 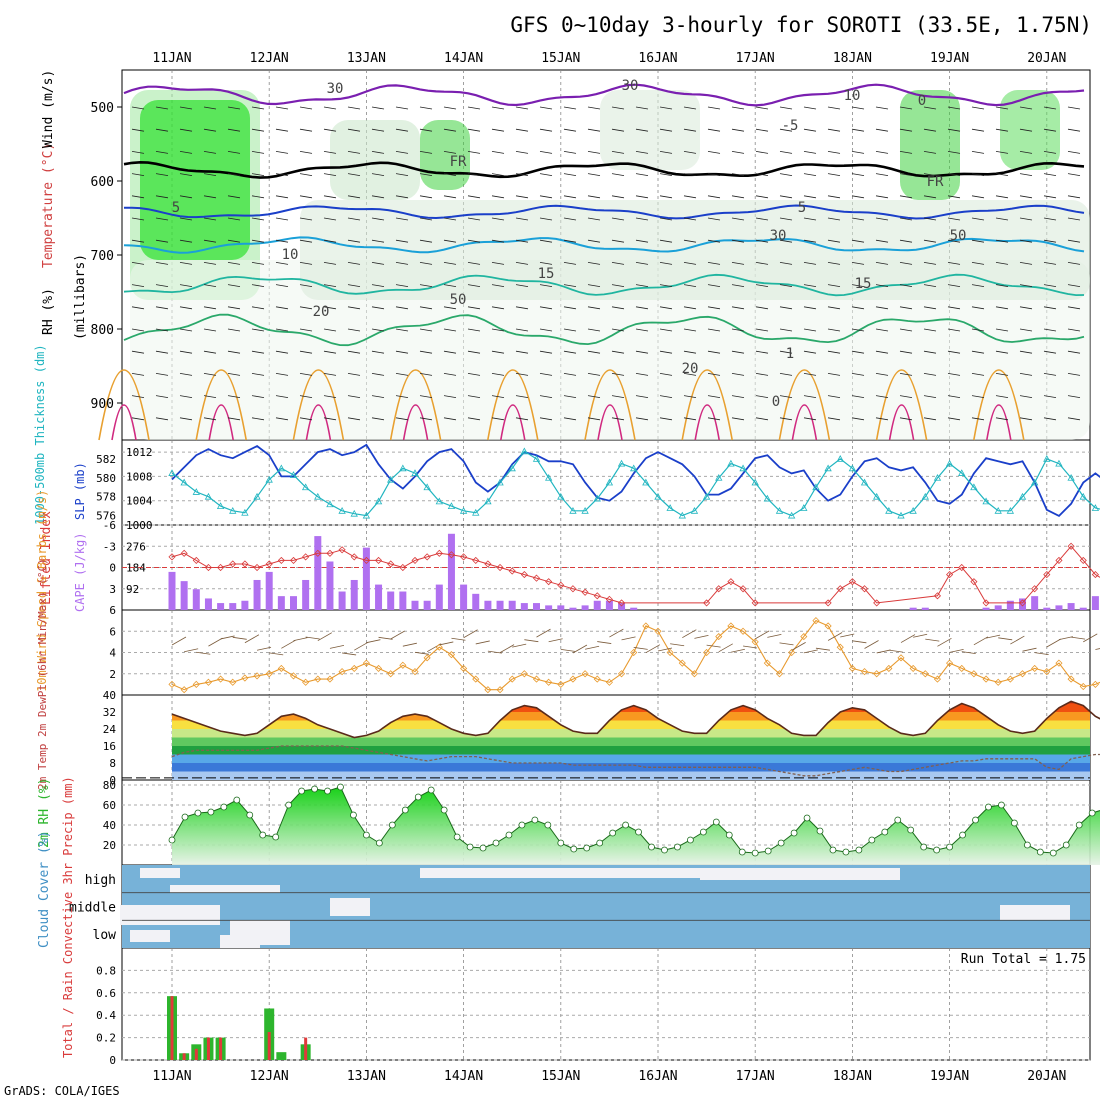 I want to click on date-label-top: 13JAN, so click(x=366, y=58).